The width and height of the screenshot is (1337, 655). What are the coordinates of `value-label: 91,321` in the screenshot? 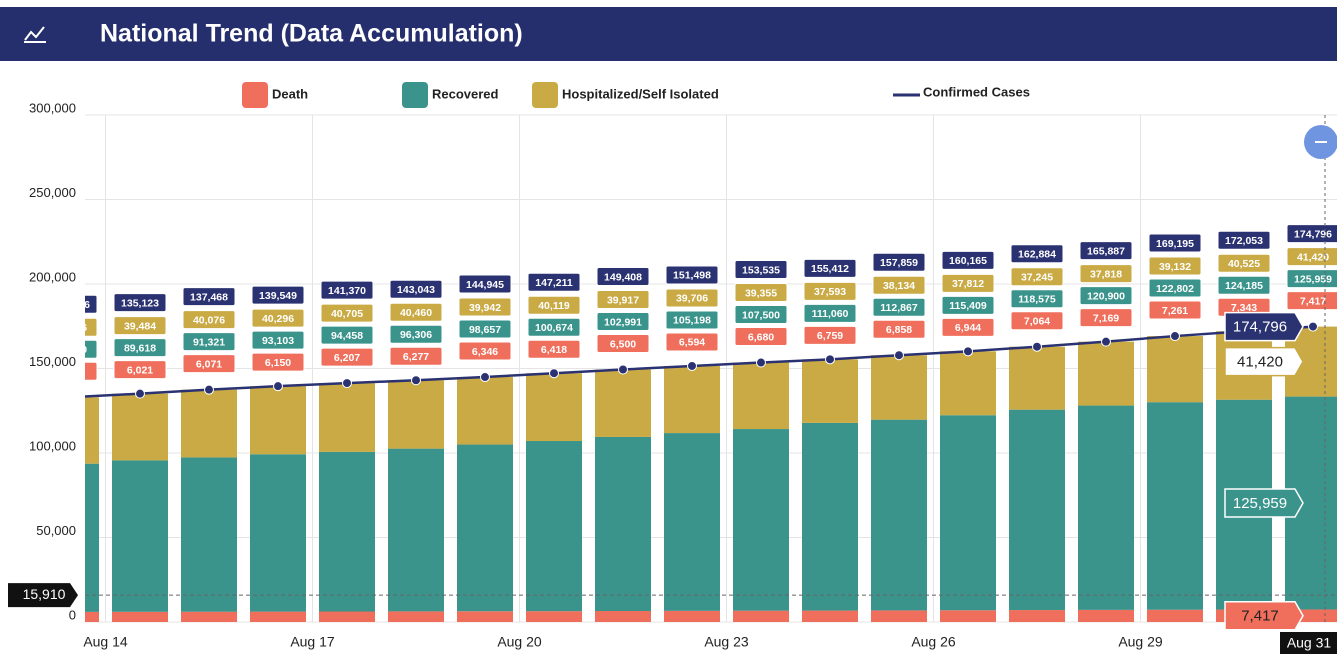 It's located at (209, 342).